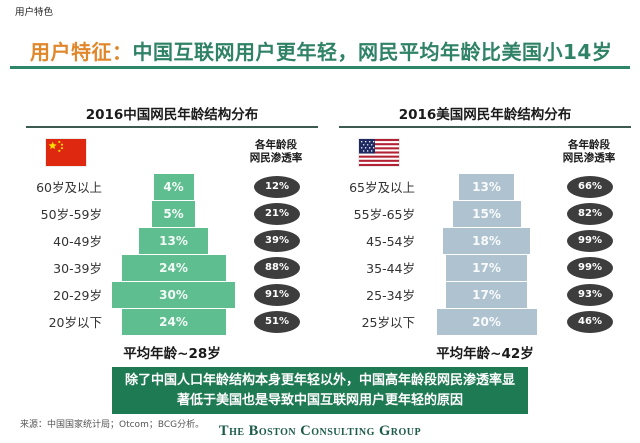 The width and height of the screenshot is (640, 443). I want to click on chart-china-title: 2016中国网民年龄结构分布, so click(172, 115).